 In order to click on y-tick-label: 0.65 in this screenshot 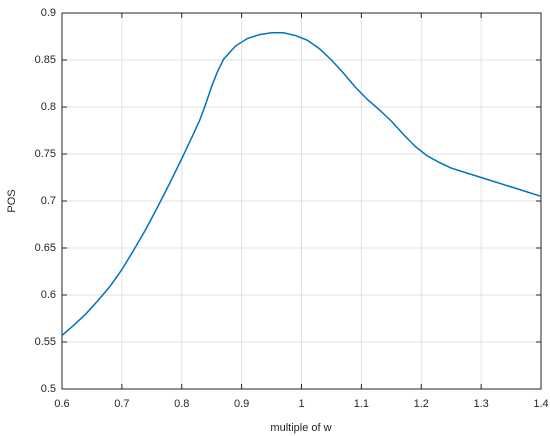, I will do `click(45, 248)`.